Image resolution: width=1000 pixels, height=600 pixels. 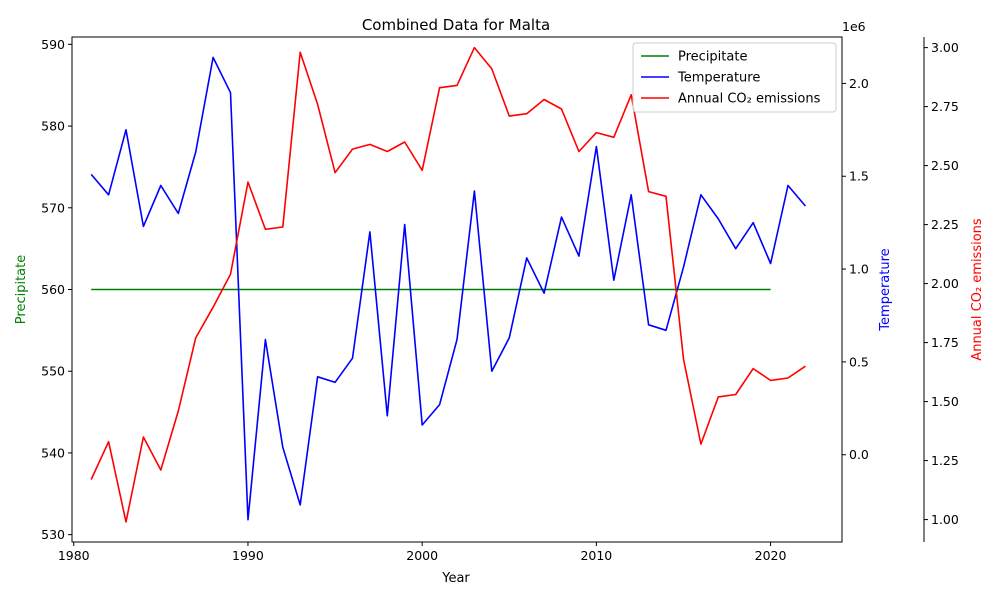 I want to click on legend-label: Precipitate, so click(x=712, y=57).